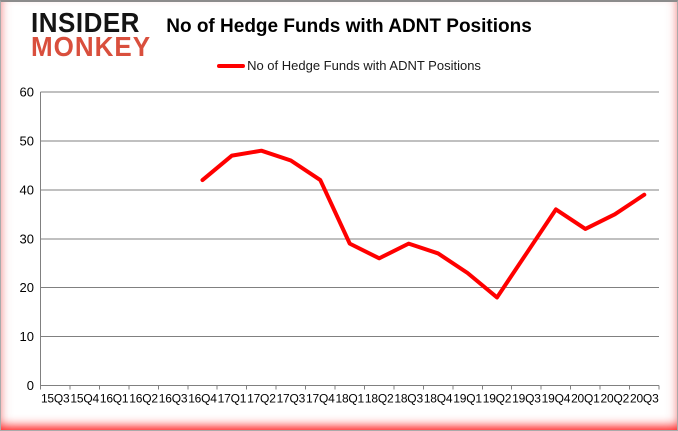  I want to click on svg-text: 20Q2, so click(615, 399).